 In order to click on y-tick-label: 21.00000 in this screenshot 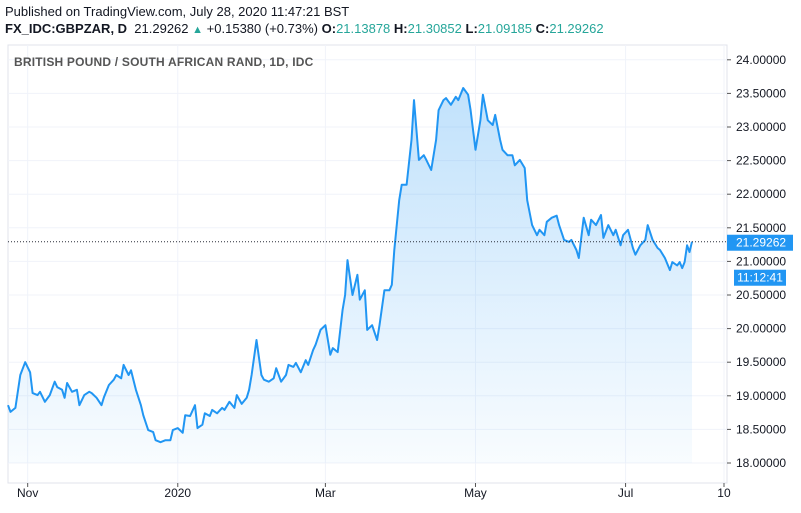, I will do `click(761, 261)`.